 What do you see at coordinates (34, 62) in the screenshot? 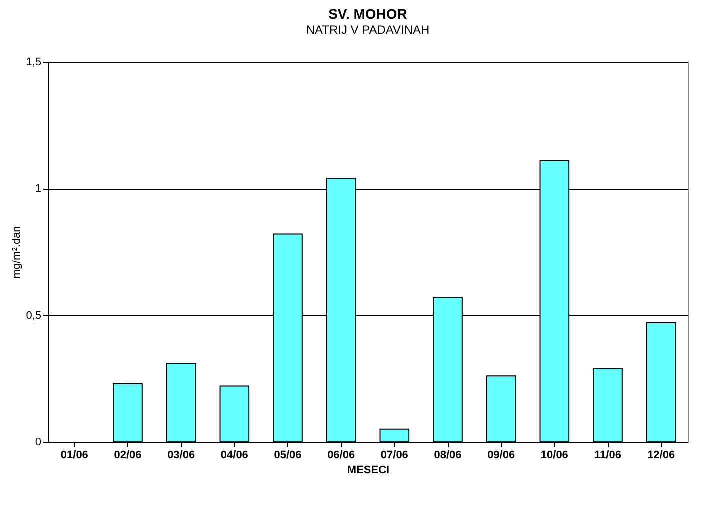
I see `y-tick-label: 1,5` at bounding box center [34, 62].